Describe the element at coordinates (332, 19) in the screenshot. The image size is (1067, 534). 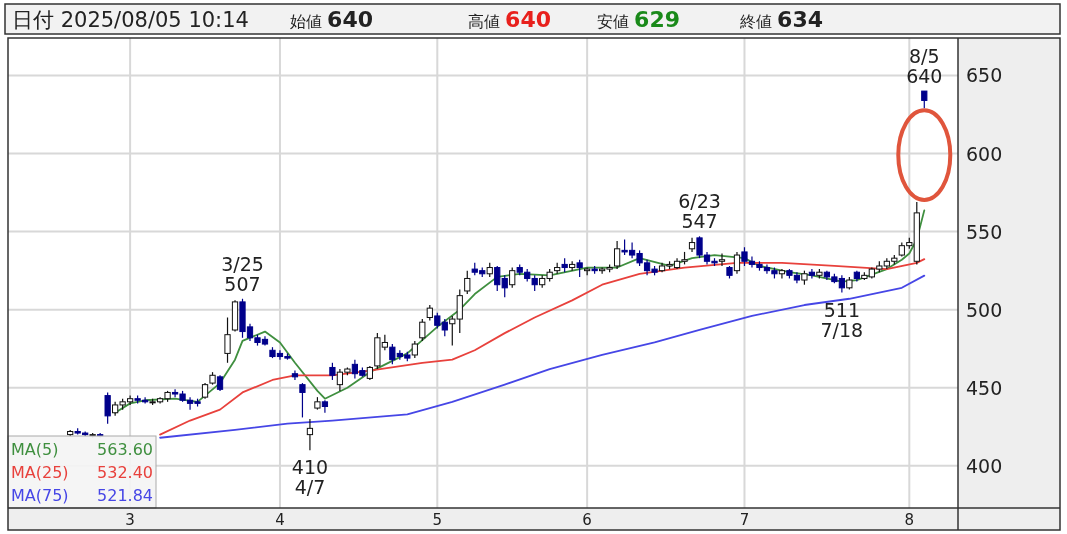
I see `text: 始値 640` at that location.